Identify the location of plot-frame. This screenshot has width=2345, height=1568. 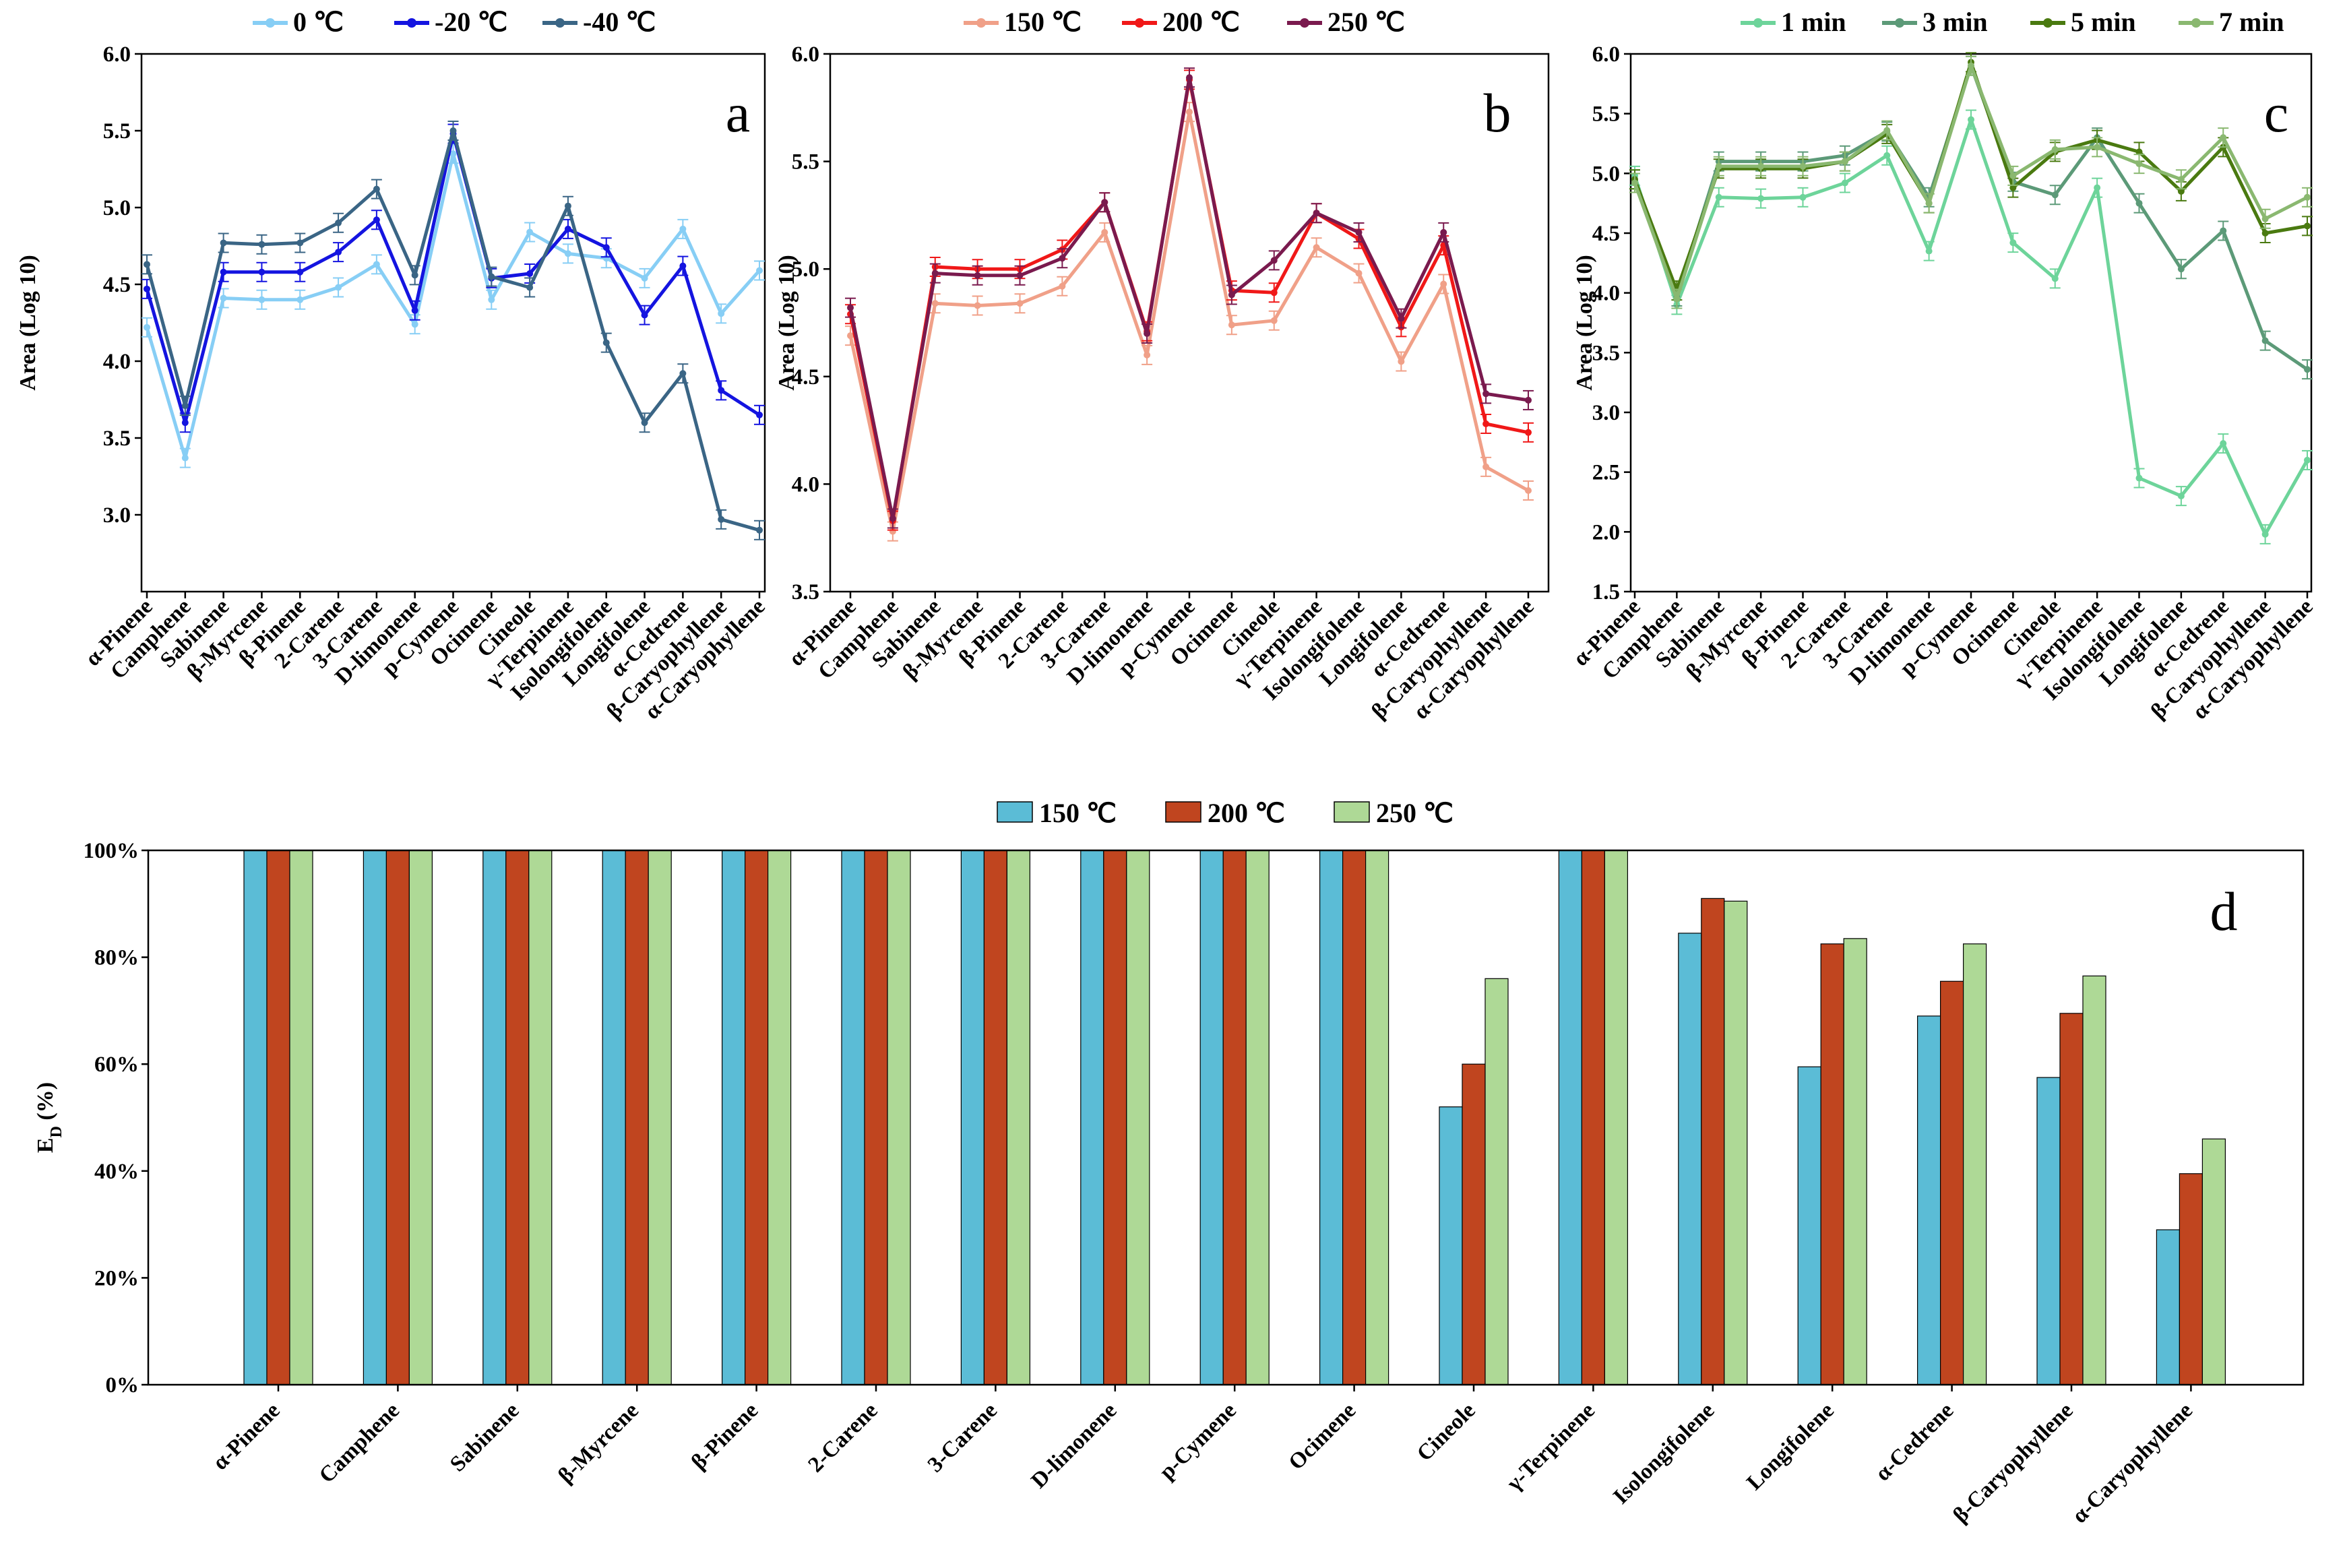
(1971, 323).